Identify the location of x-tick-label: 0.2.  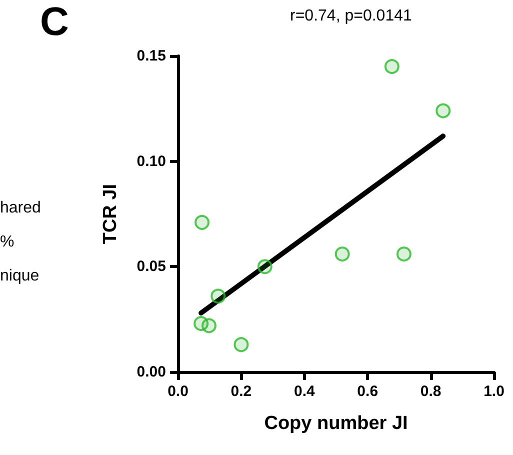
(241, 391).